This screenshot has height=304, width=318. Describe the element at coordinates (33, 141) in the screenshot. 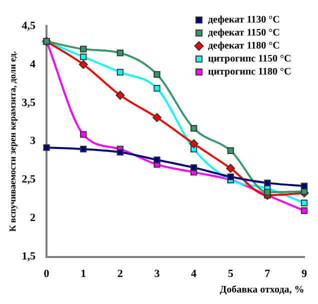

I see `y-tick-label: 3` at that location.